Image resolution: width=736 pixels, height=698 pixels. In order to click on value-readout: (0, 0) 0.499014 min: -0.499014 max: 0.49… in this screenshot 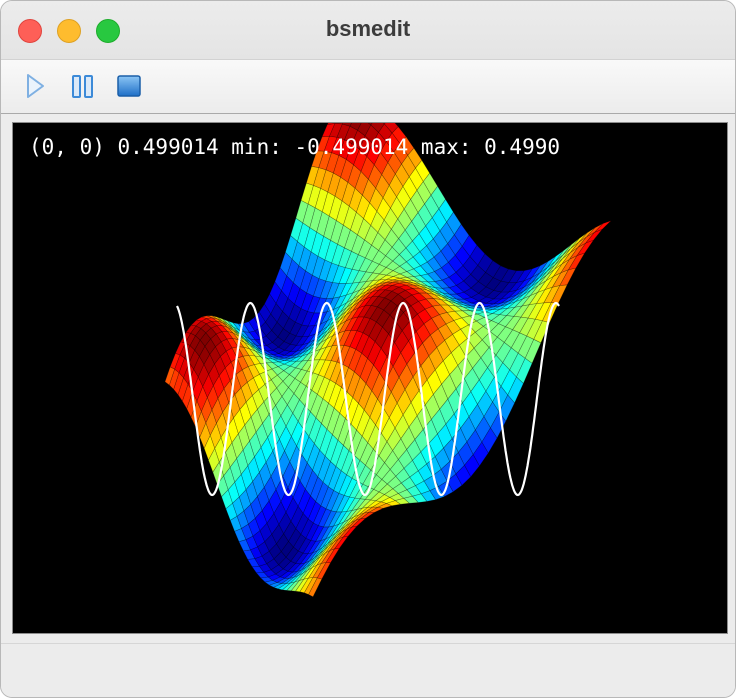, I will do `click(295, 147)`.